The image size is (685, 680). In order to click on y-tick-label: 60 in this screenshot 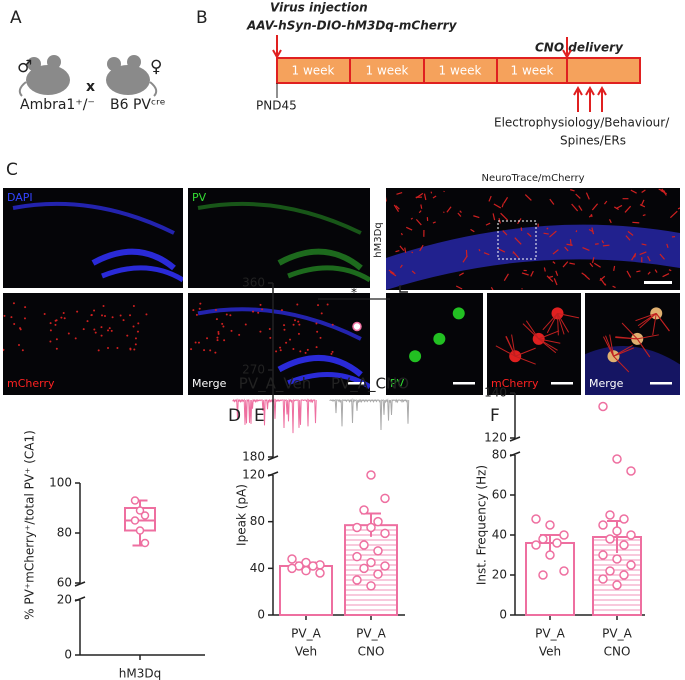, I will do `click(499, 495)`.